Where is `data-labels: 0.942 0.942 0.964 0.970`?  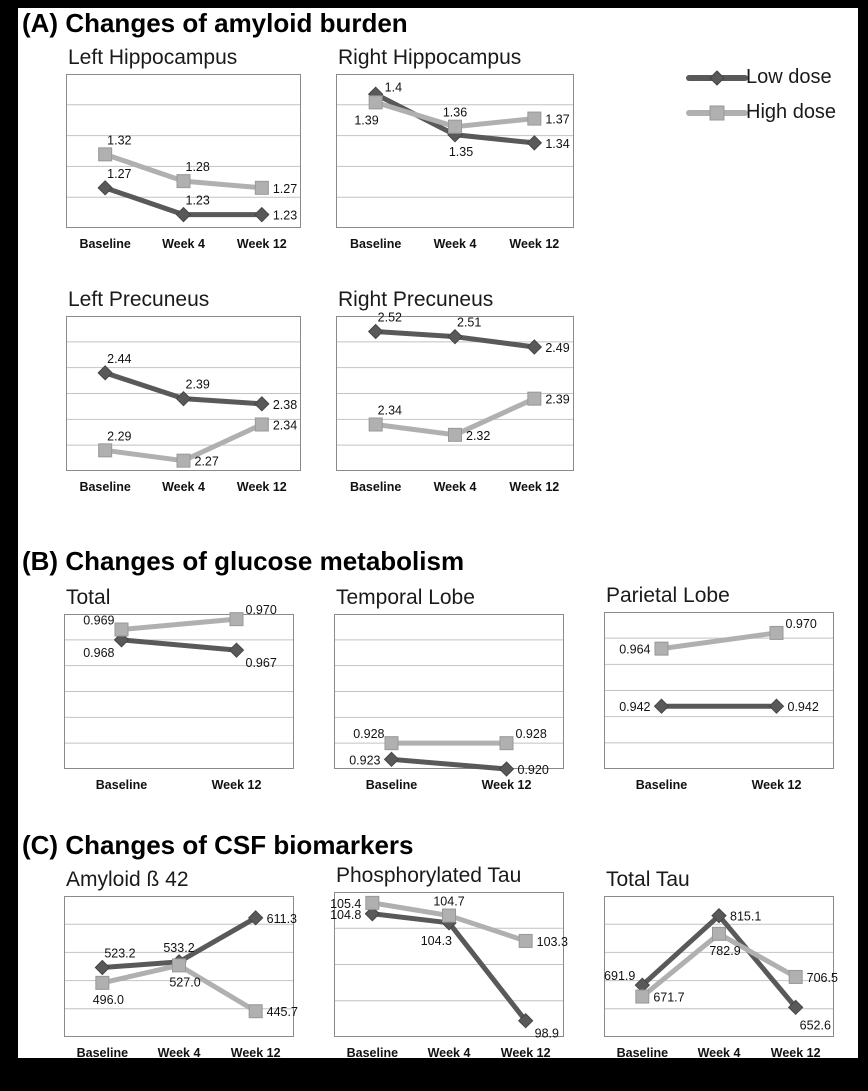
data-labels: 0.942 0.942 0.964 0.970 is located at coordinates (719, 665).